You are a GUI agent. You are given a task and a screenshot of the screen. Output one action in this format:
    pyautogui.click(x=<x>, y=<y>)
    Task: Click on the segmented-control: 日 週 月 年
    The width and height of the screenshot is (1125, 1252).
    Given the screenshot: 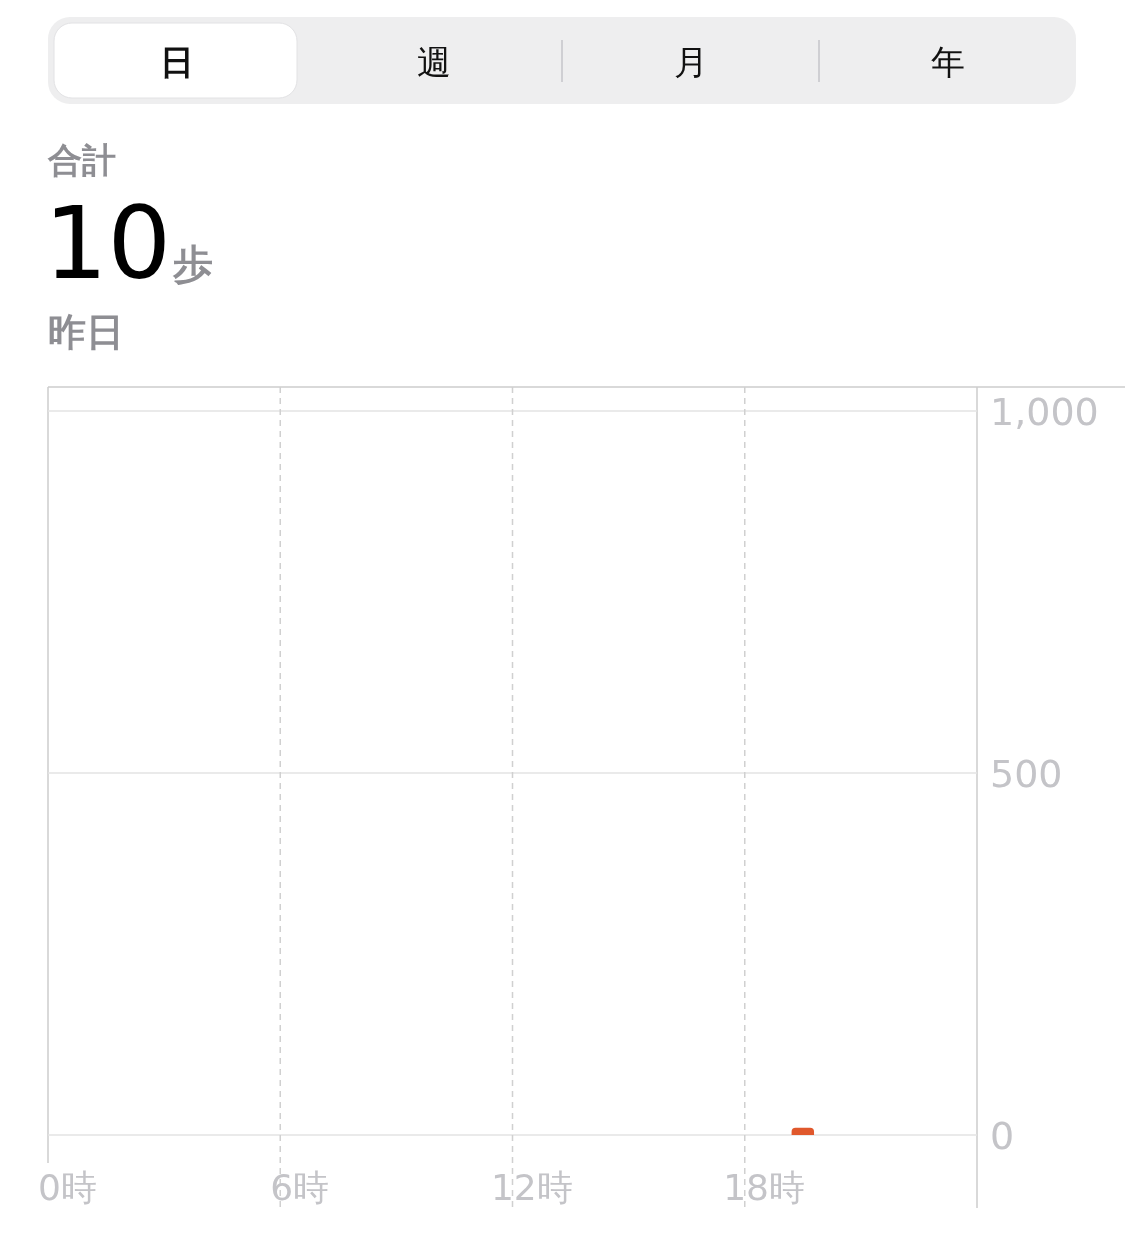 What is the action you would take?
    pyautogui.click(x=562, y=60)
    